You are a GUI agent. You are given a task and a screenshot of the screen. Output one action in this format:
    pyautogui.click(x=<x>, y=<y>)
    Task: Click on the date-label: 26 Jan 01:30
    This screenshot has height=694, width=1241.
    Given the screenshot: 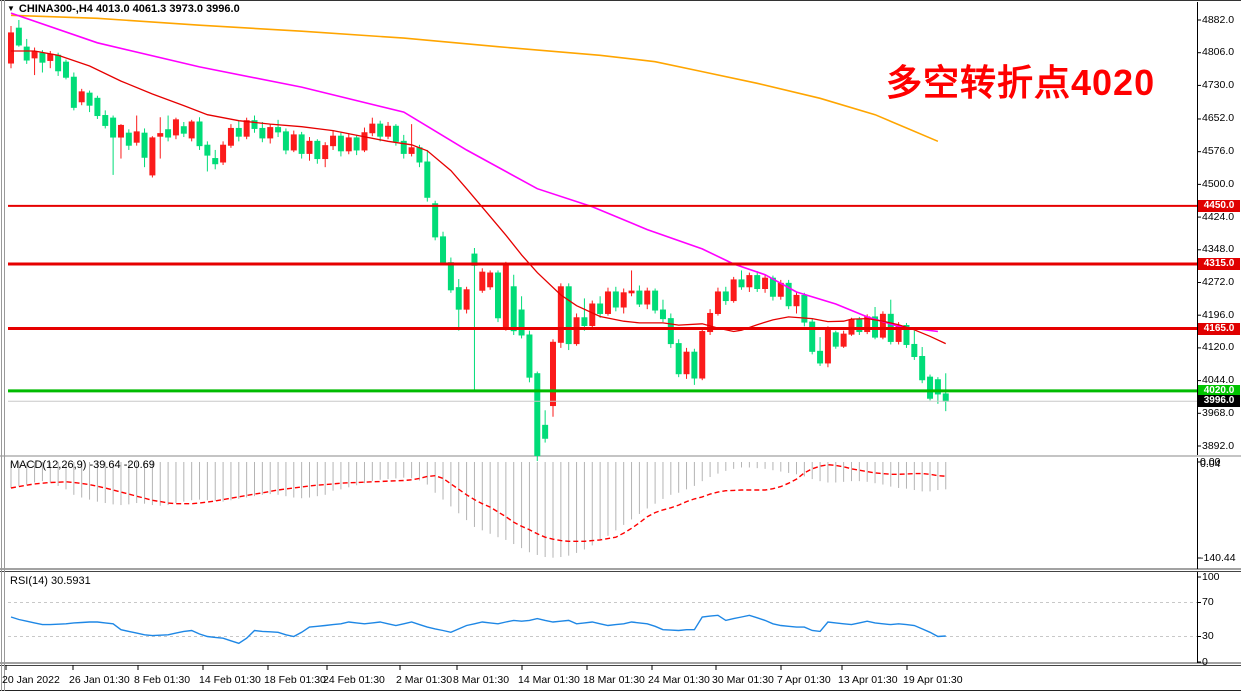 What is the action you would take?
    pyautogui.click(x=99, y=680)
    